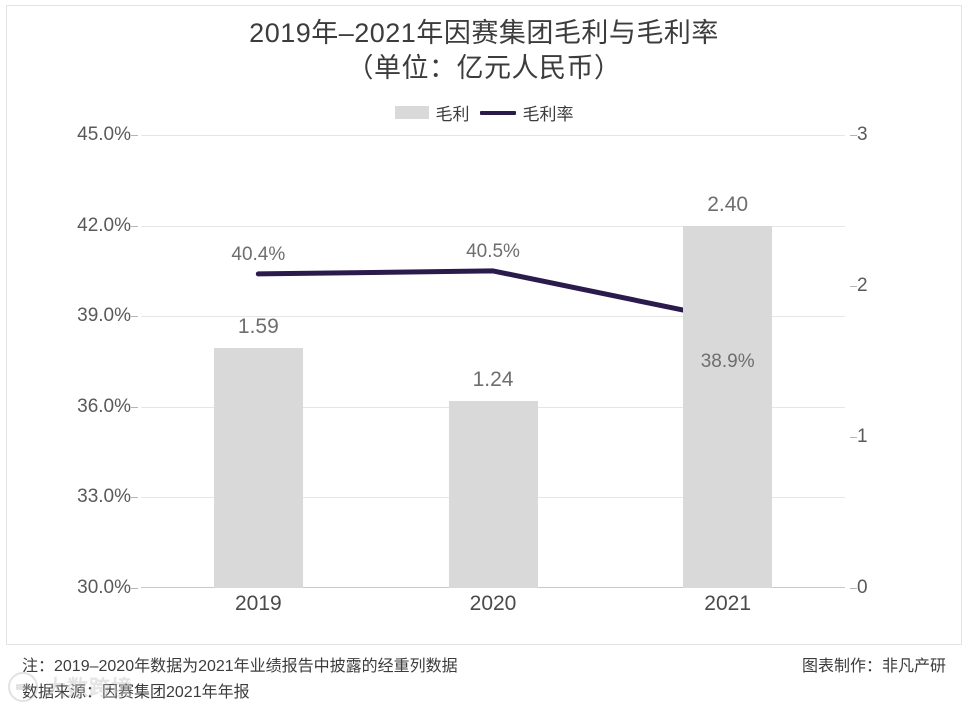  Describe the element at coordinates (873, 666) in the screenshot. I see `footer-credit: 图表制作：非凡产研` at that location.